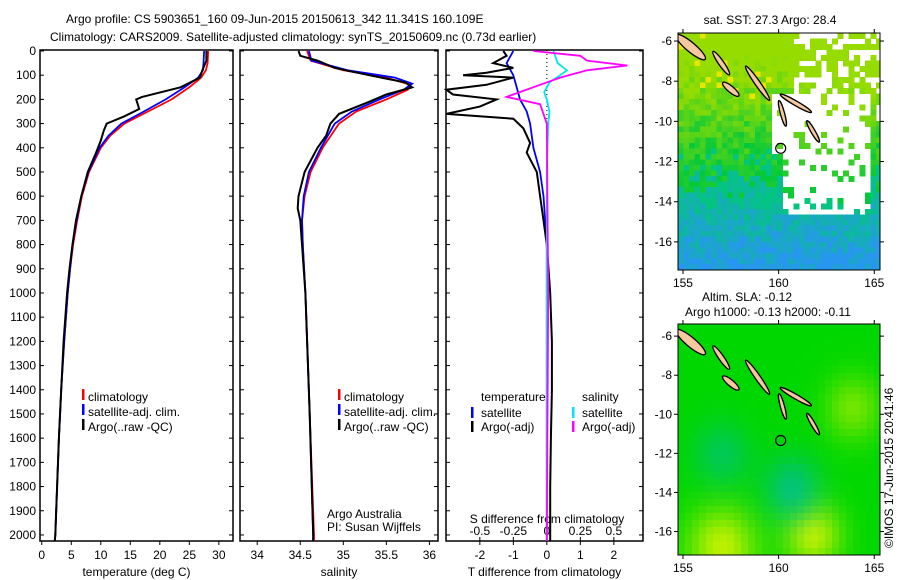  What do you see at coordinates (190, 555) in the screenshot?
I see `x-tick-label: 25` at bounding box center [190, 555].